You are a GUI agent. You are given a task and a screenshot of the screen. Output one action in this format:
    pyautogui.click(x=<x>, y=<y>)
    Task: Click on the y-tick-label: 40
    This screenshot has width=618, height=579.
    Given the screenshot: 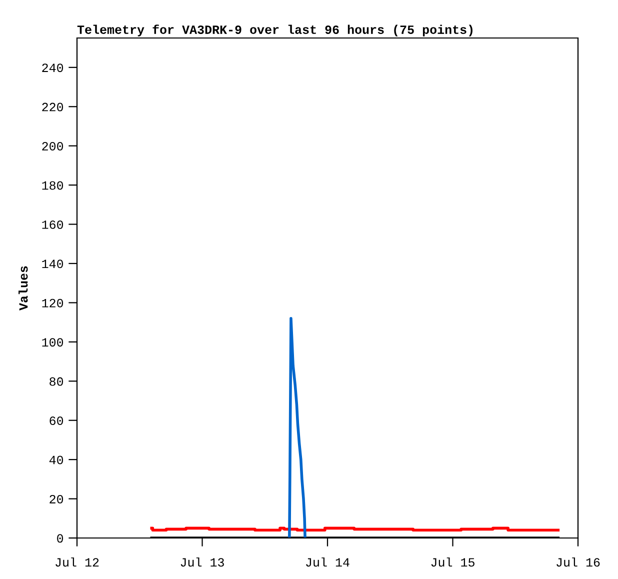 What is the action you would take?
    pyautogui.click(x=56, y=460)
    